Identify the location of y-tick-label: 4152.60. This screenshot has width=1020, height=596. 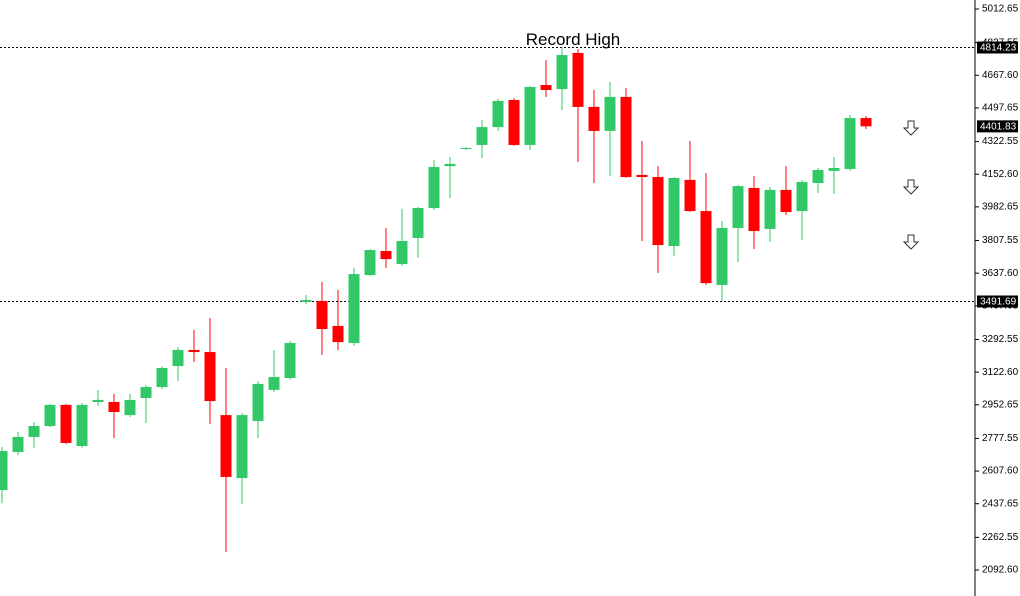
(1000, 174).